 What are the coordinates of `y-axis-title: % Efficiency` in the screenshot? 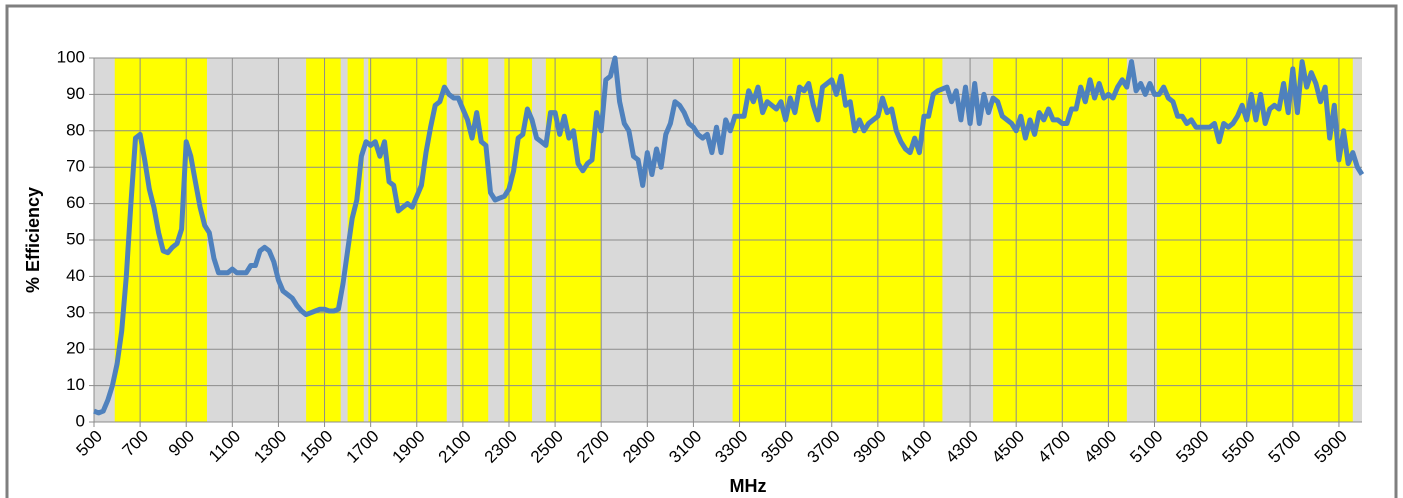 It's located at (33, 240).